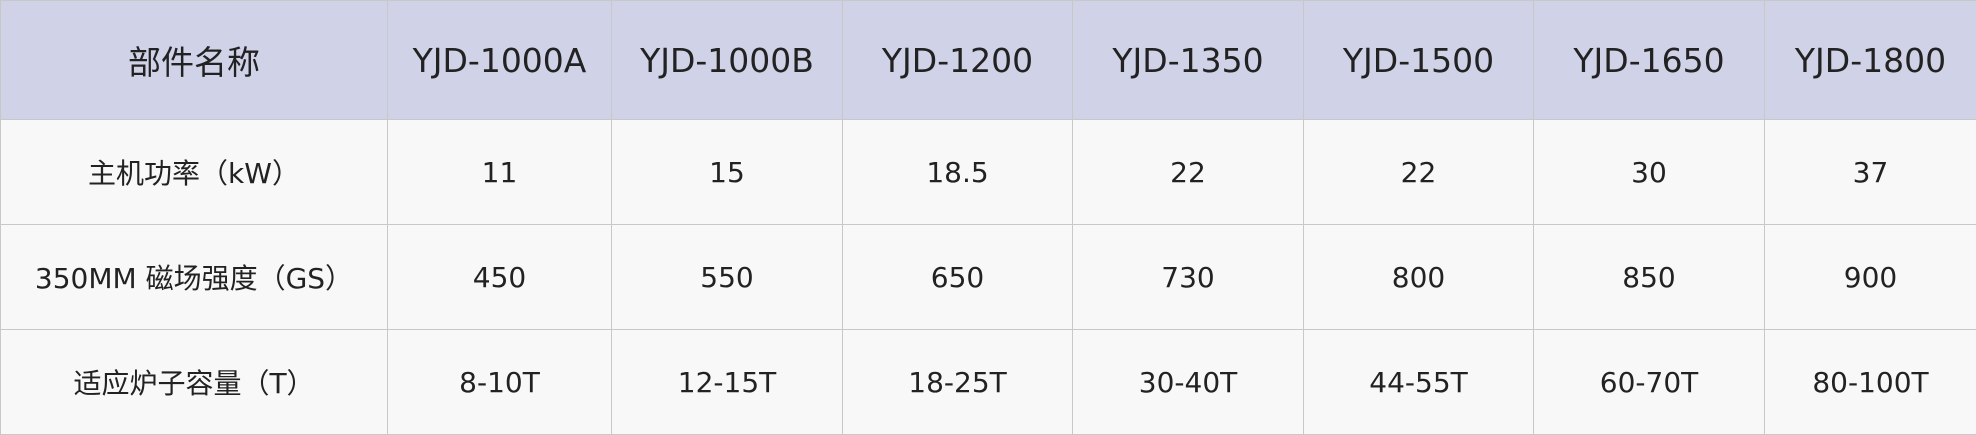  Describe the element at coordinates (194, 277) in the screenshot. I see `row-label: 350MM 磁场强度（GS）` at that location.